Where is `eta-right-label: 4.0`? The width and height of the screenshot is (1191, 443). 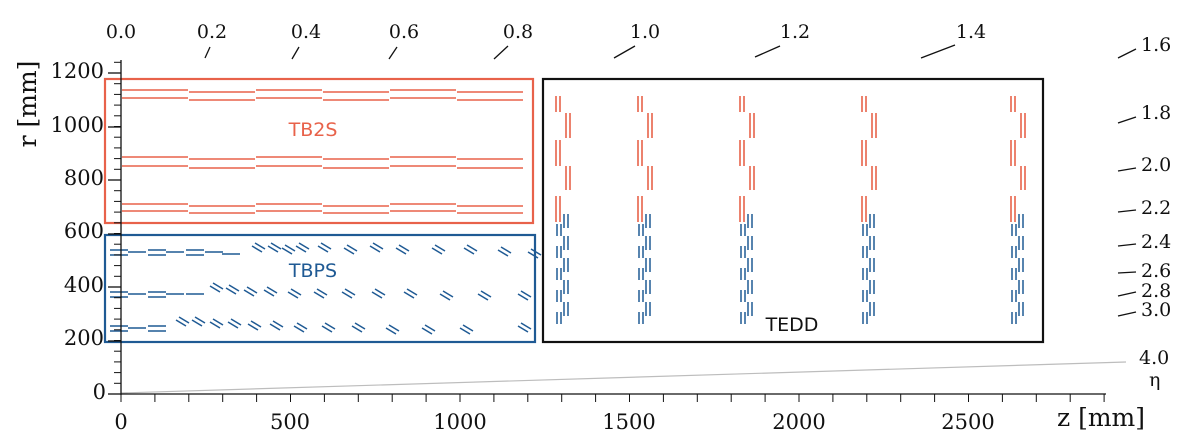
eta-right-label: 4.0 is located at coordinates (1154, 358).